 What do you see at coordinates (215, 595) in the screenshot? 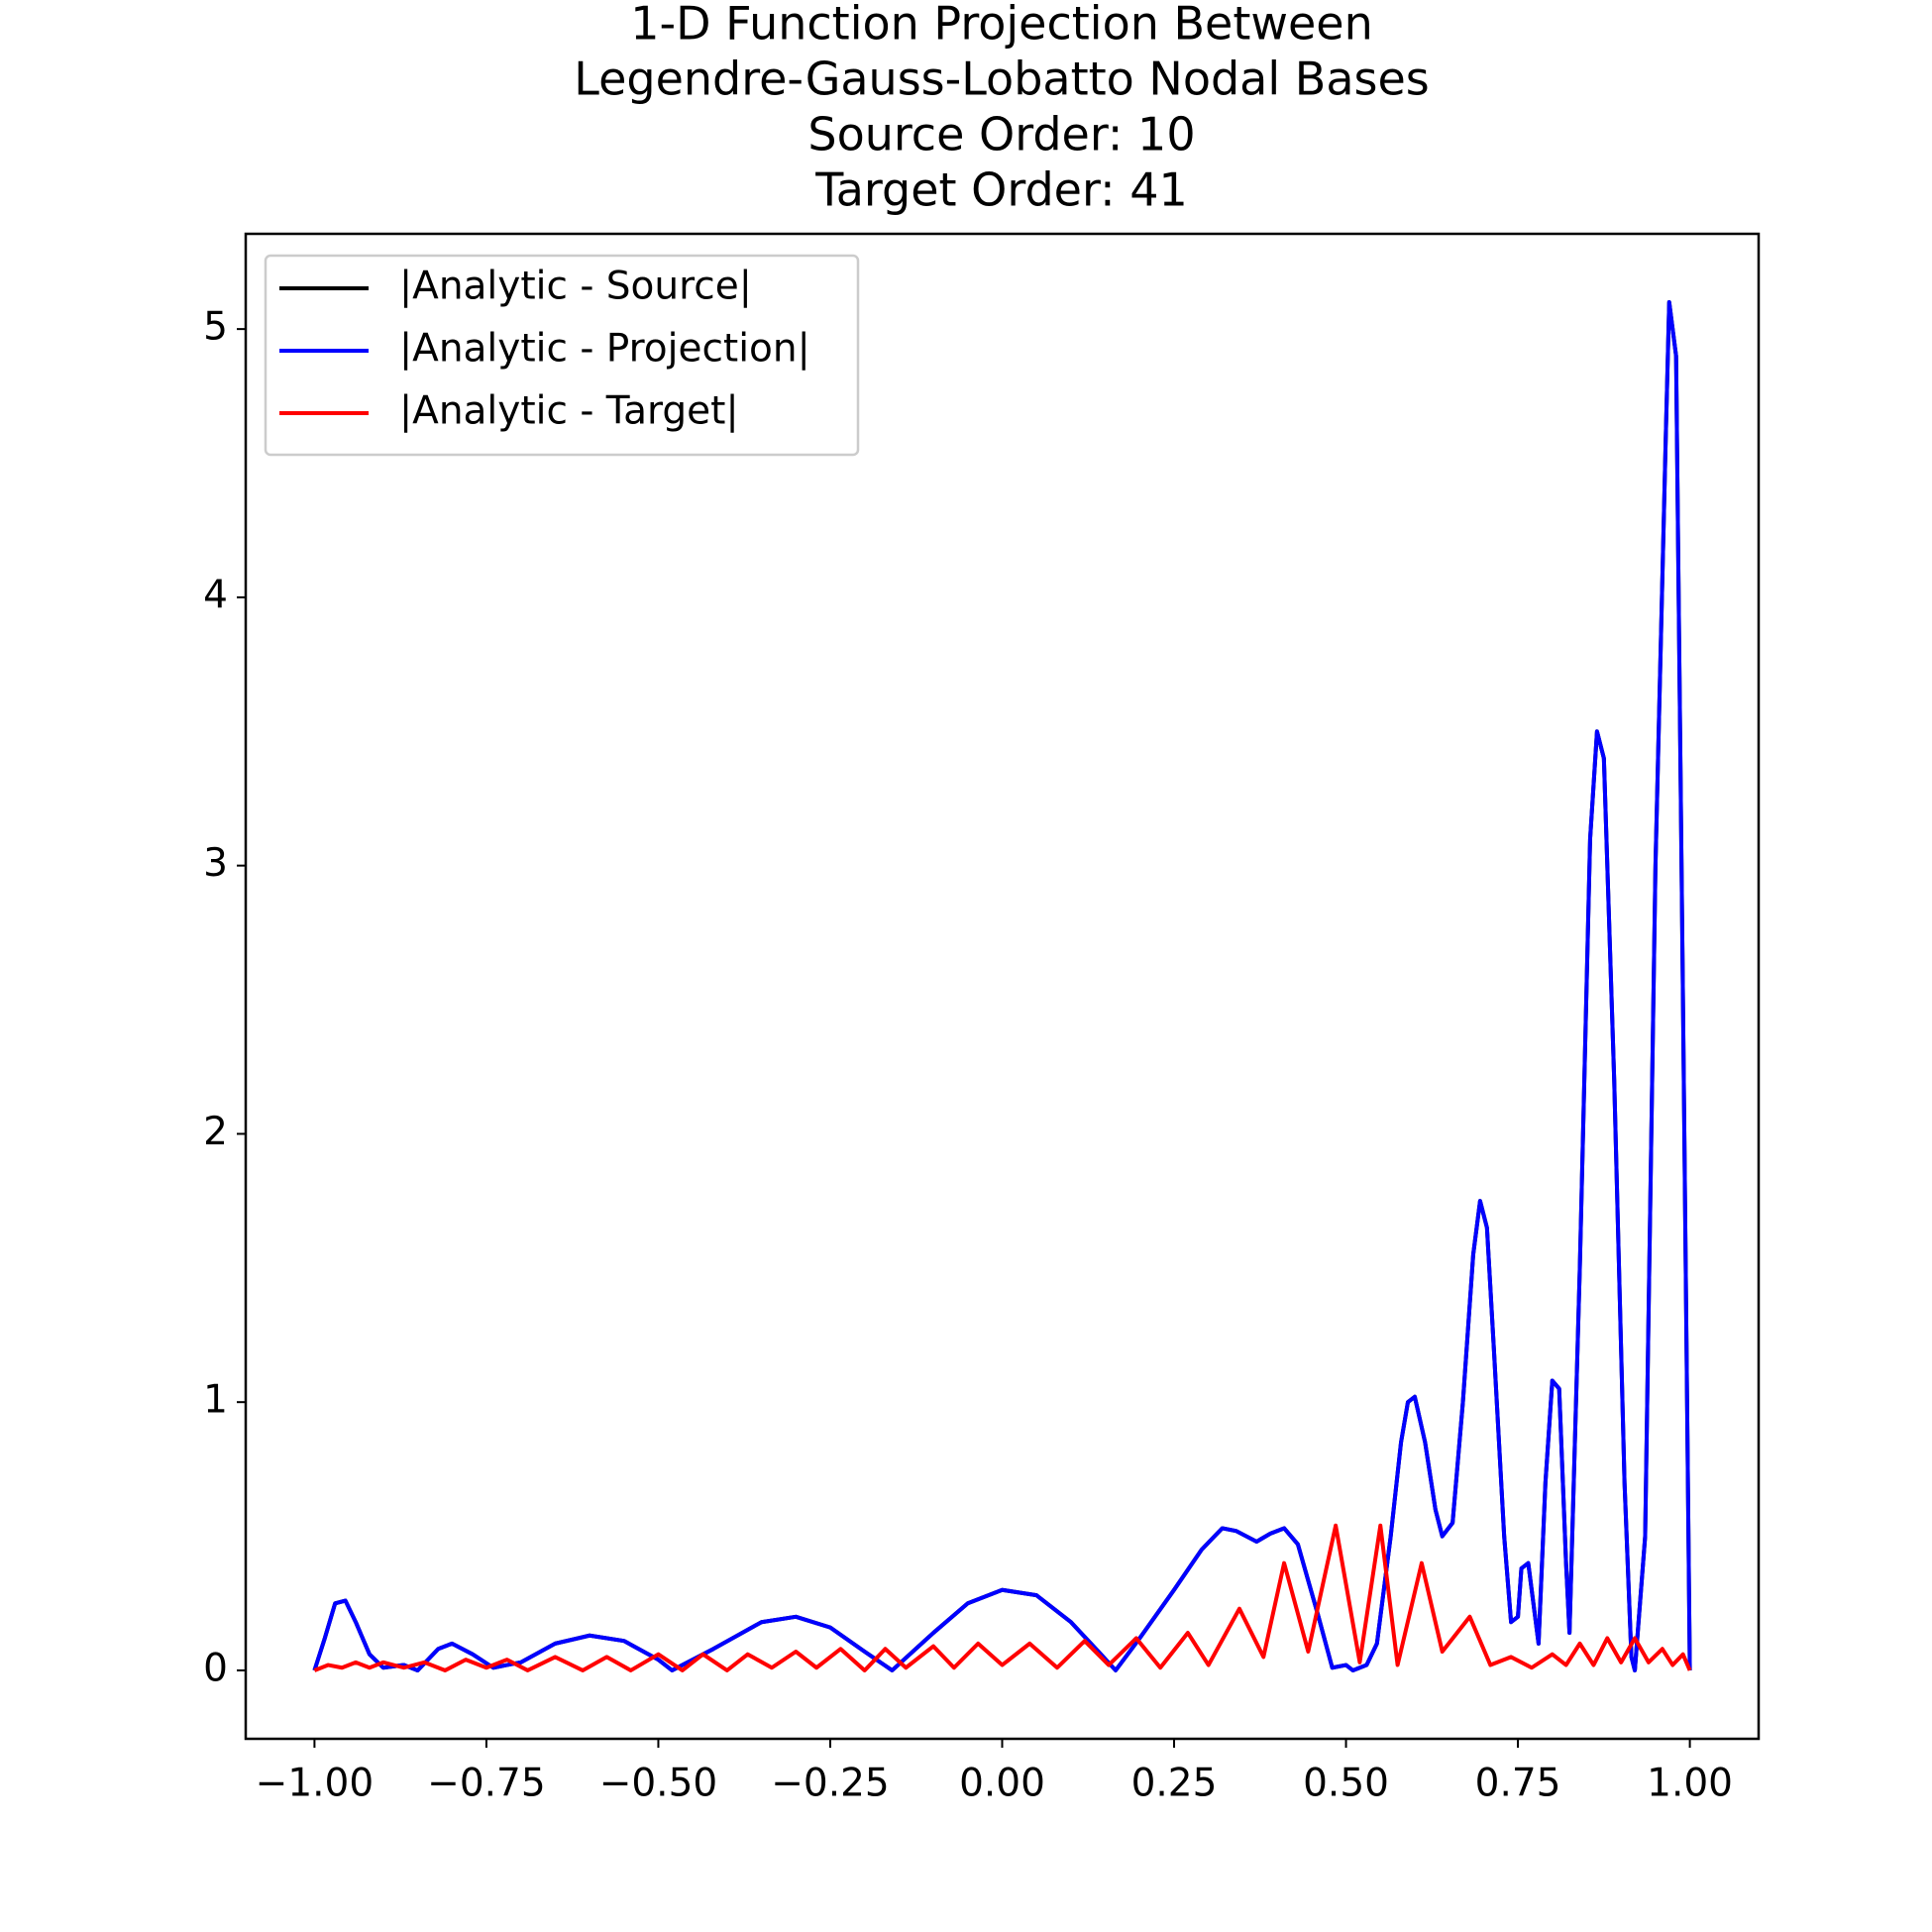
I see `y-tick-label: 4` at bounding box center [215, 595].